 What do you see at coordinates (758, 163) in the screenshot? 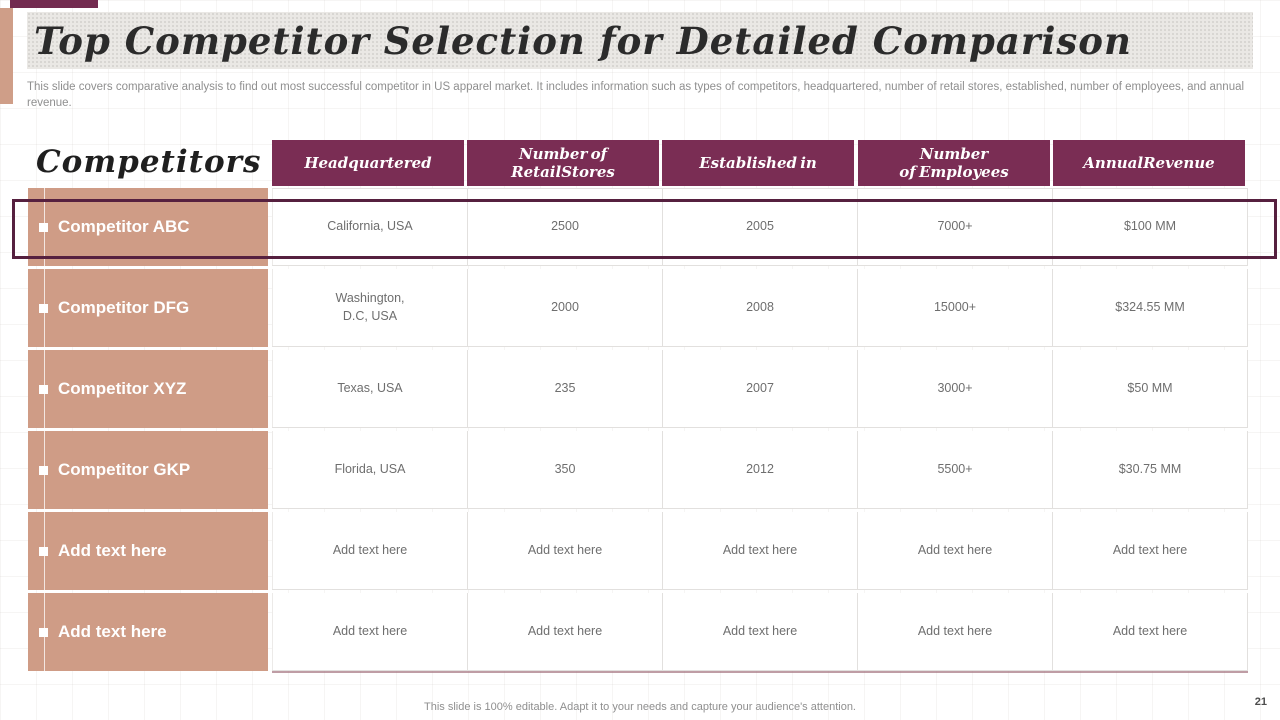
I see `column-header-established-in: Established in` at bounding box center [758, 163].